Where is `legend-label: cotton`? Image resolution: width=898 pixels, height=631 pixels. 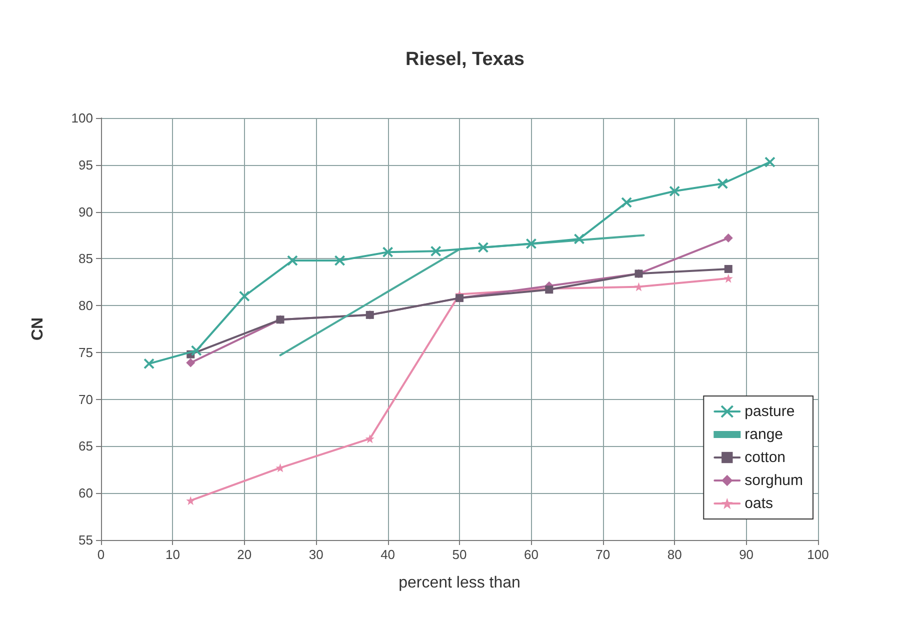 legend-label: cotton is located at coordinates (765, 457).